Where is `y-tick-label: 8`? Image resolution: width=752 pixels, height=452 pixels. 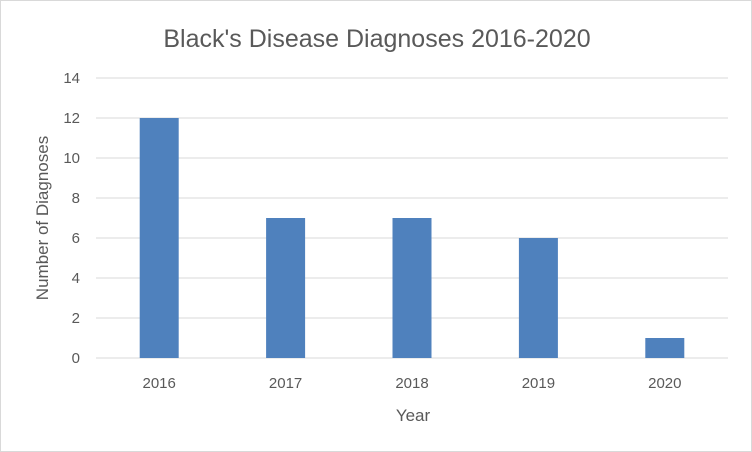
y-tick-label: 8 is located at coordinates (76, 198).